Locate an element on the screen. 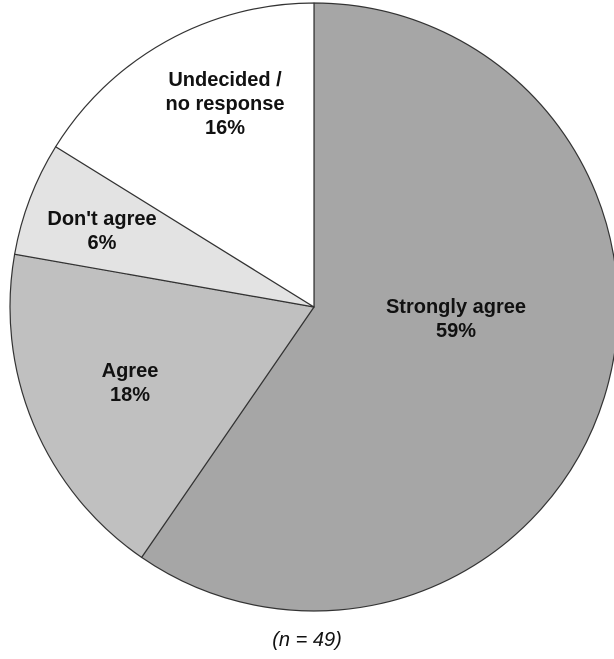 This screenshot has height=659, width=614. slice-label-don-t-agree: Don't agree 6% is located at coordinates (101, 231).